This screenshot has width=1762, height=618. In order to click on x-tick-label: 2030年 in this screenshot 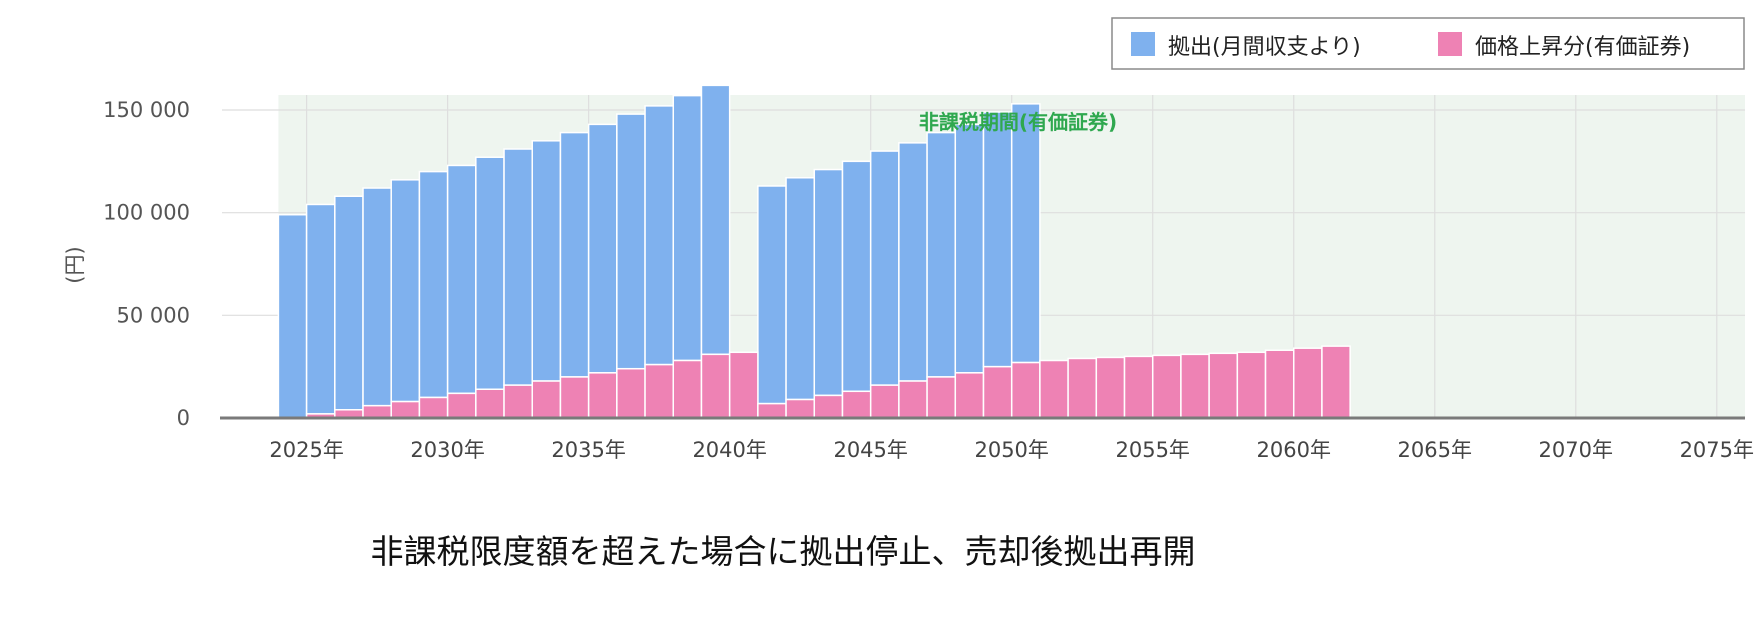, I will do `click(447, 450)`.